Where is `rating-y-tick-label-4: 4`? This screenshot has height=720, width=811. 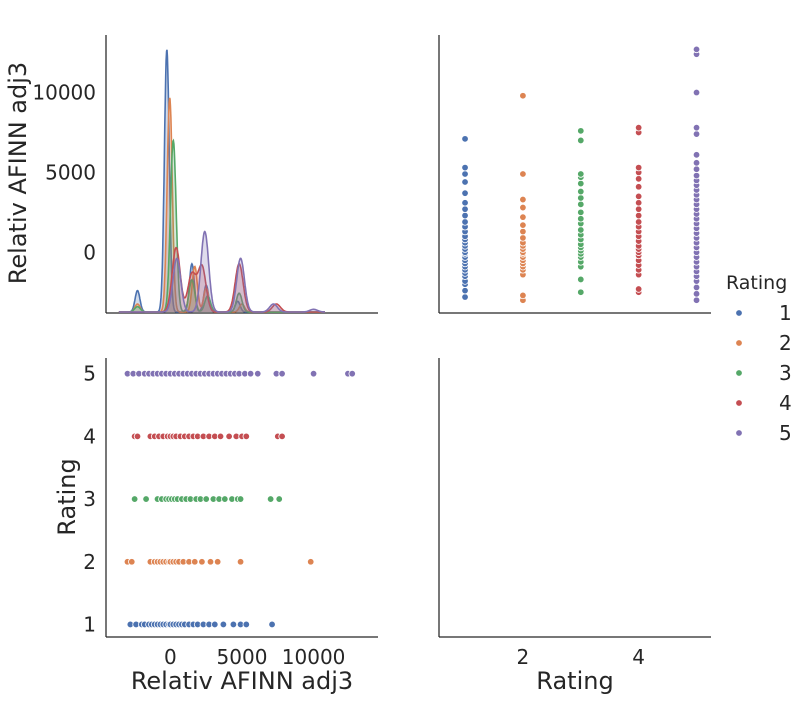
rating-y-tick-label-4: 4 is located at coordinates (89, 436).